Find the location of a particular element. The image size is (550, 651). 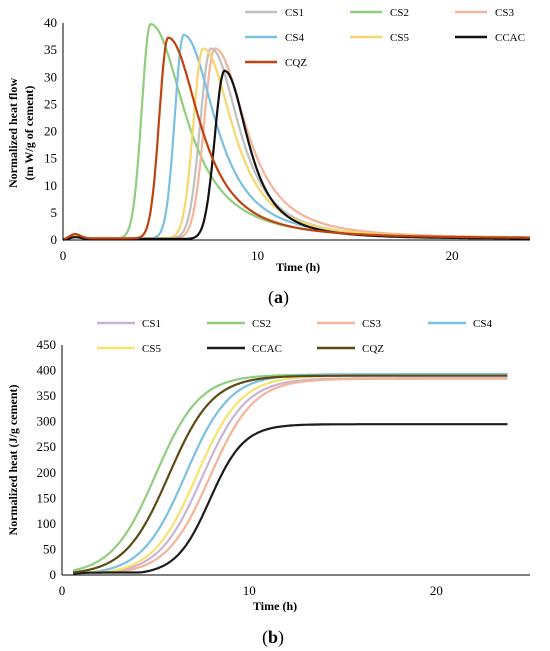

panel-a-legend-label-ccac: CCAC is located at coordinates (510, 38).